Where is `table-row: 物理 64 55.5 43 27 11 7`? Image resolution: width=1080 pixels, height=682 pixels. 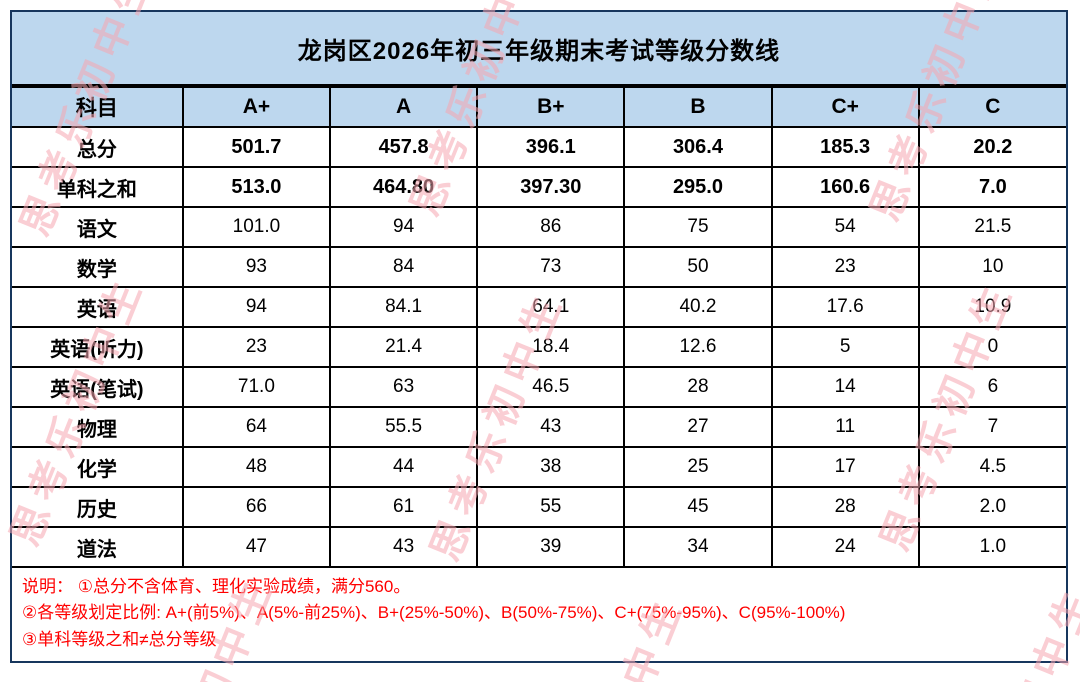
table-row: 物理 64 55.5 43 27 11 7 is located at coordinates (539, 427).